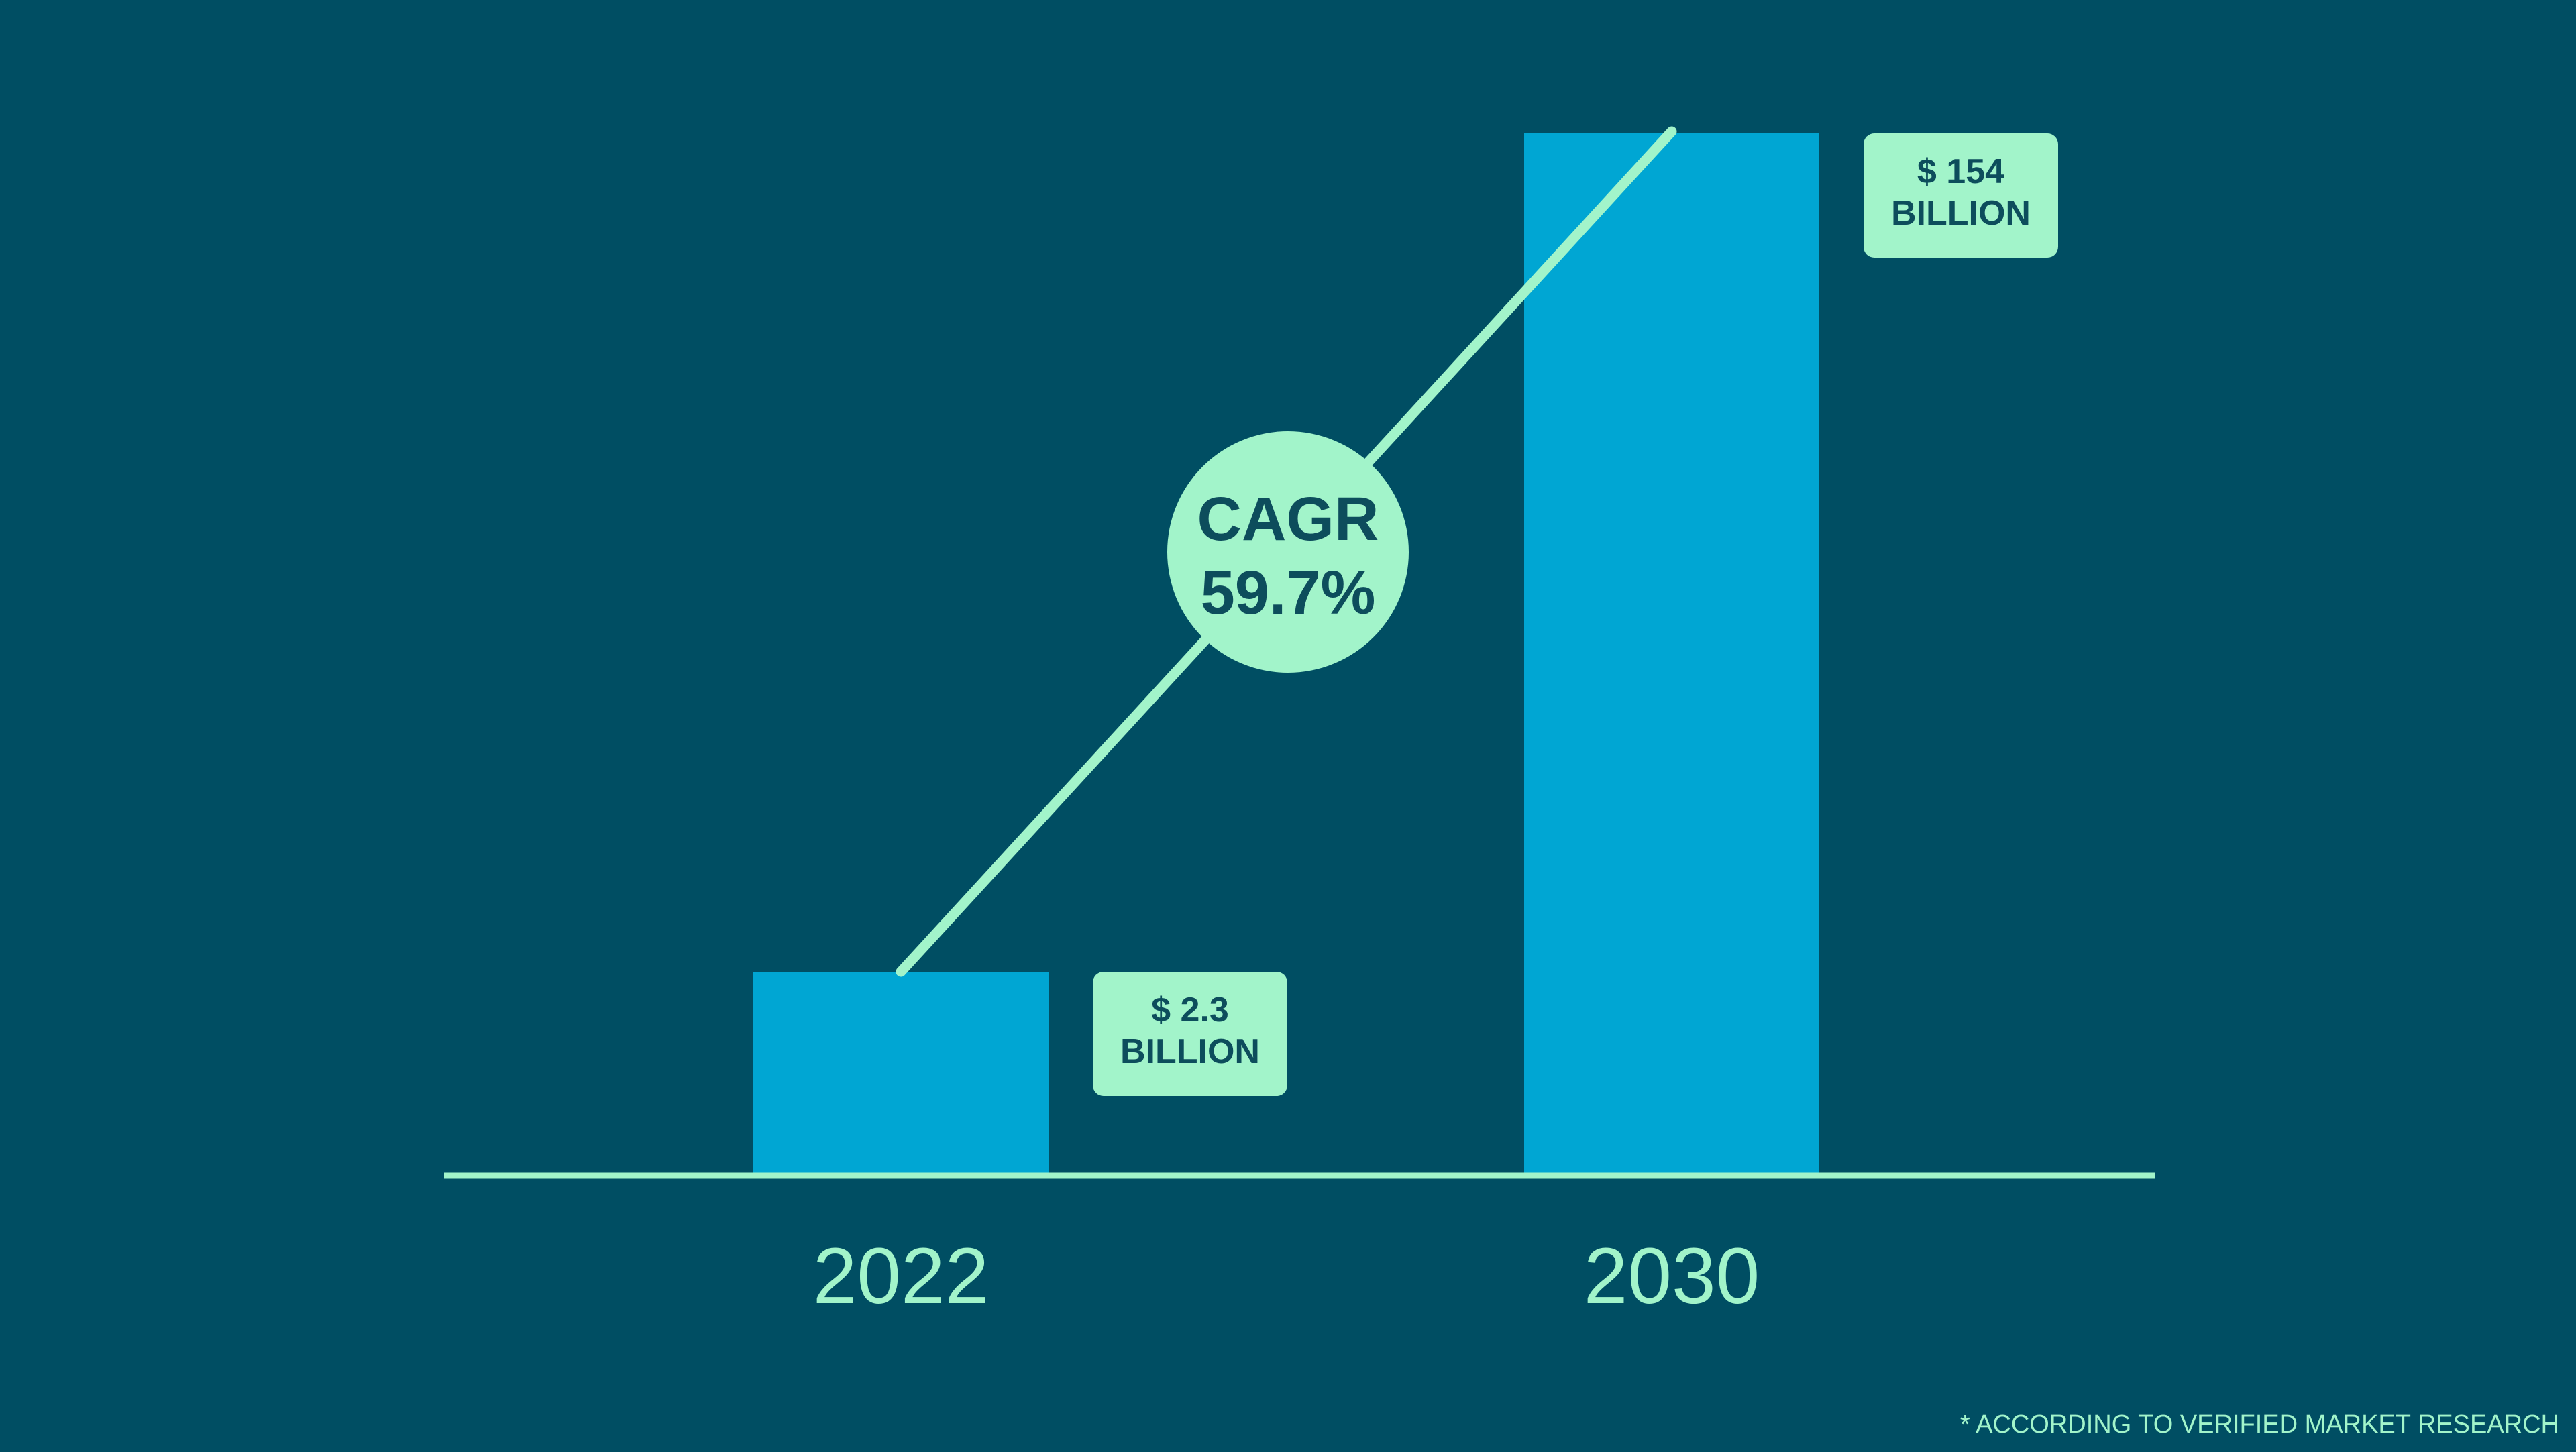 The width and height of the screenshot is (2576, 1452). What do you see at coordinates (1288, 519) in the screenshot?
I see `cagr-label-title: CAGR` at bounding box center [1288, 519].